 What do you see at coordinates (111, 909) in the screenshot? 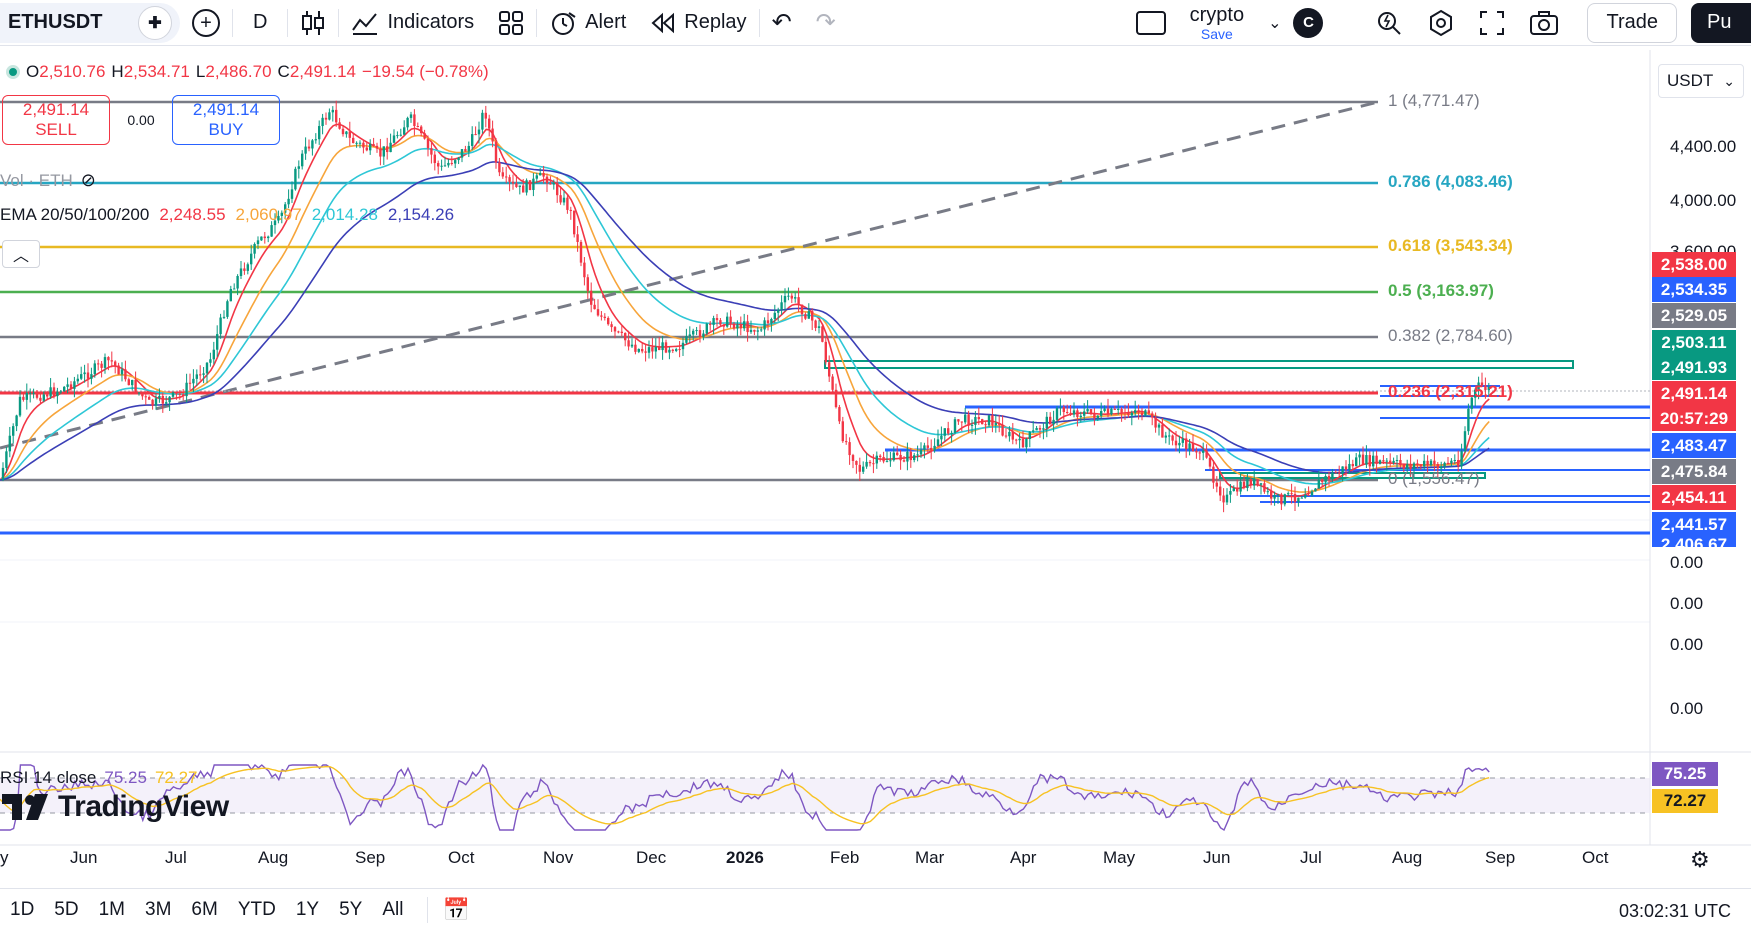
I see `range-button-1m: 1M` at bounding box center [111, 909].